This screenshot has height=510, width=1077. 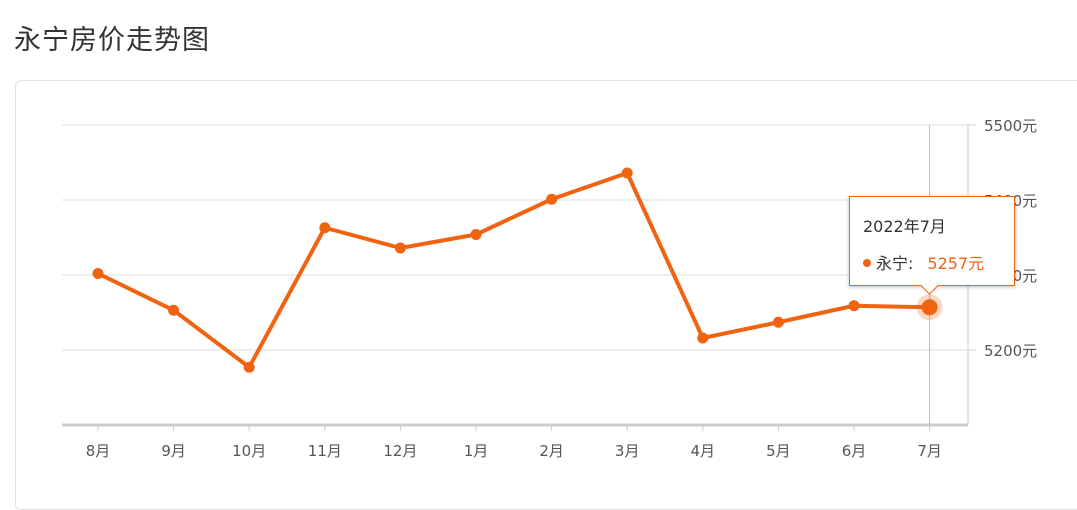 I want to click on x-tick-label: 12月, so click(x=400, y=451).